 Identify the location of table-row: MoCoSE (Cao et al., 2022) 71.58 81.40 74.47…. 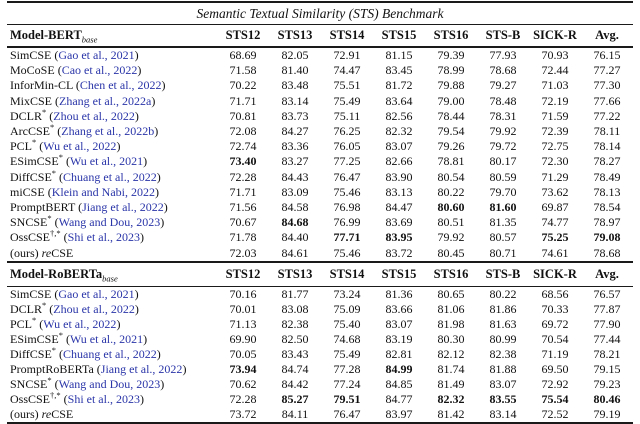
(320, 70).